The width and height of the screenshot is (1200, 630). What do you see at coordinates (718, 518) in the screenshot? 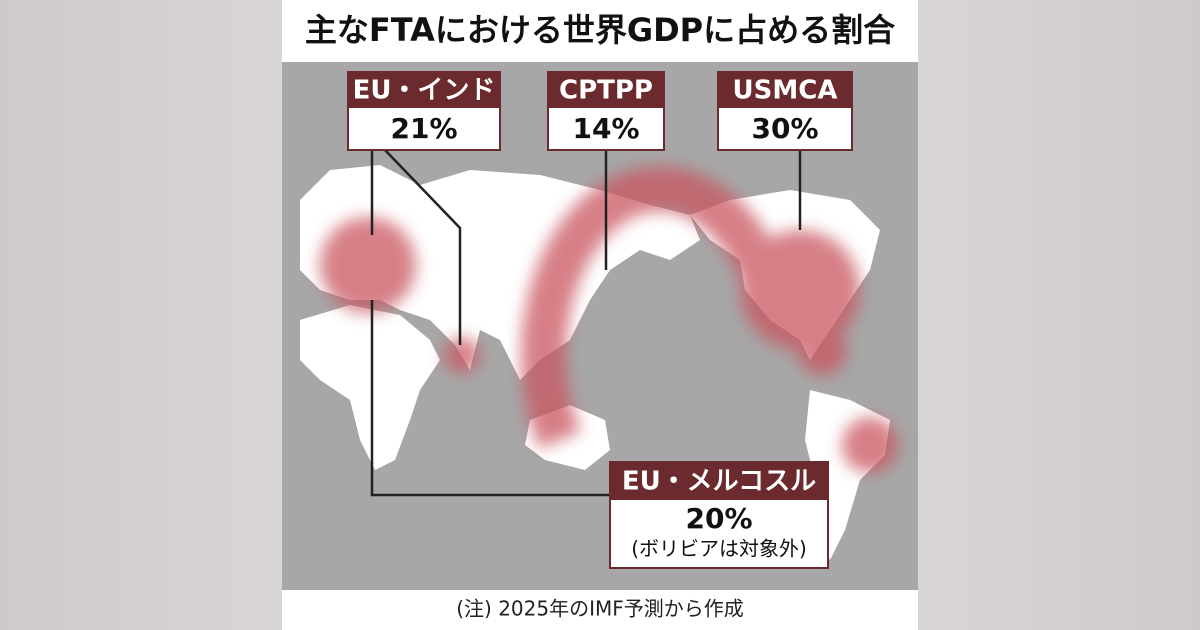
I see `label-share: 20%` at bounding box center [718, 518].